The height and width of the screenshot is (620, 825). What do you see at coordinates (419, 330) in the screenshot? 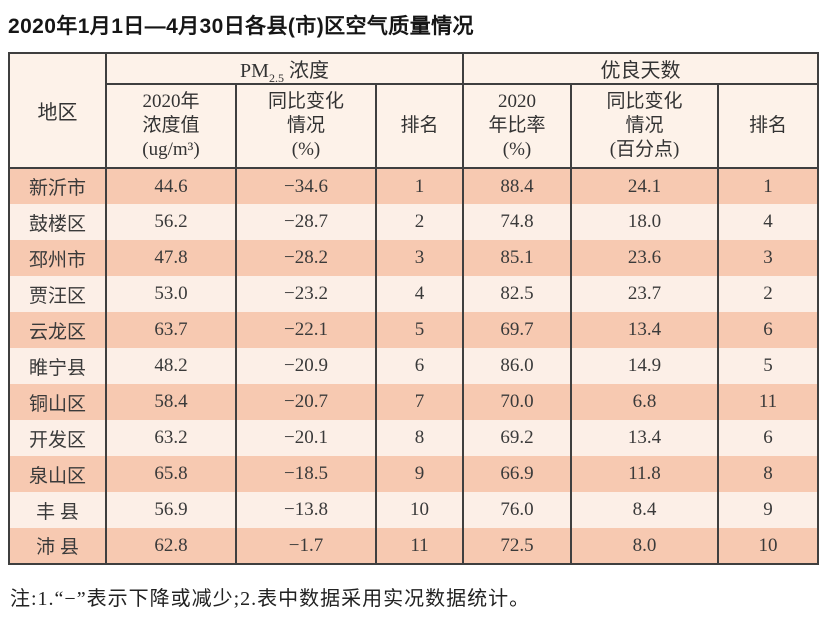
I see `cell-pm-rank: 5` at bounding box center [419, 330].